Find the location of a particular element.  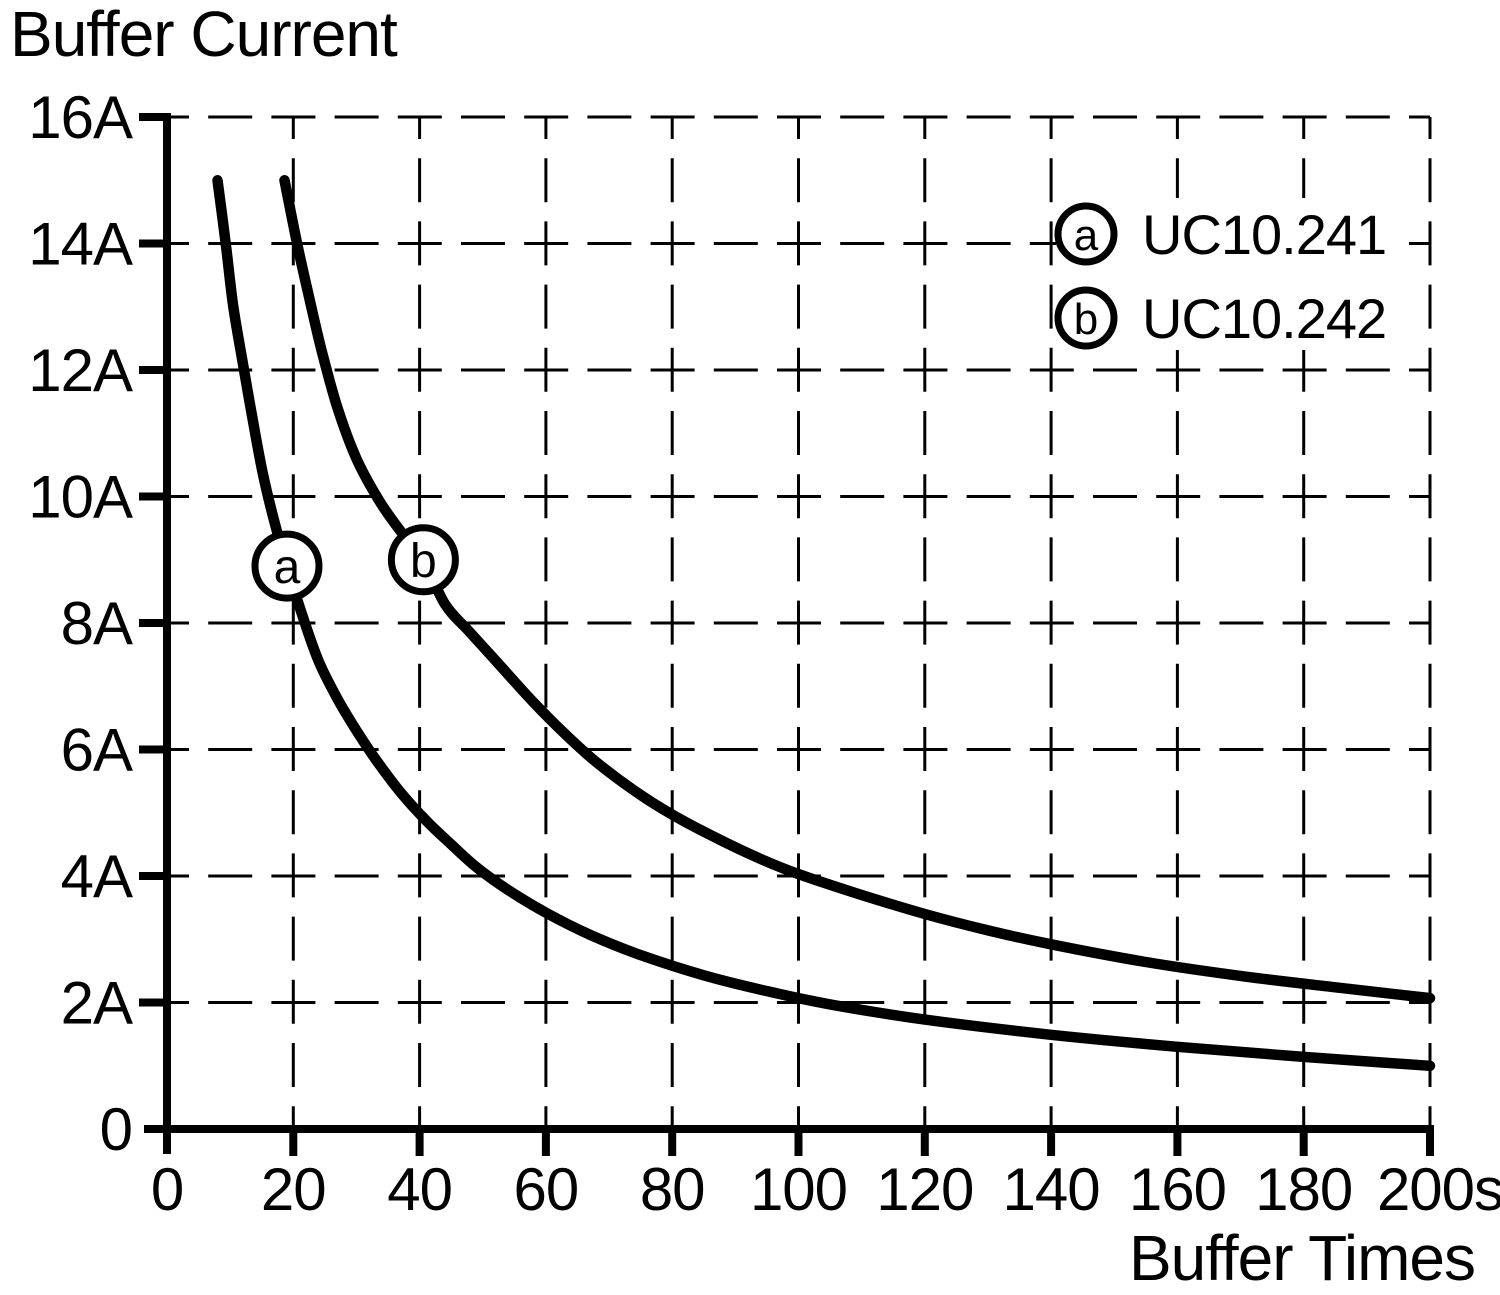

chart-title: Buffer Current is located at coordinates (204, 35).